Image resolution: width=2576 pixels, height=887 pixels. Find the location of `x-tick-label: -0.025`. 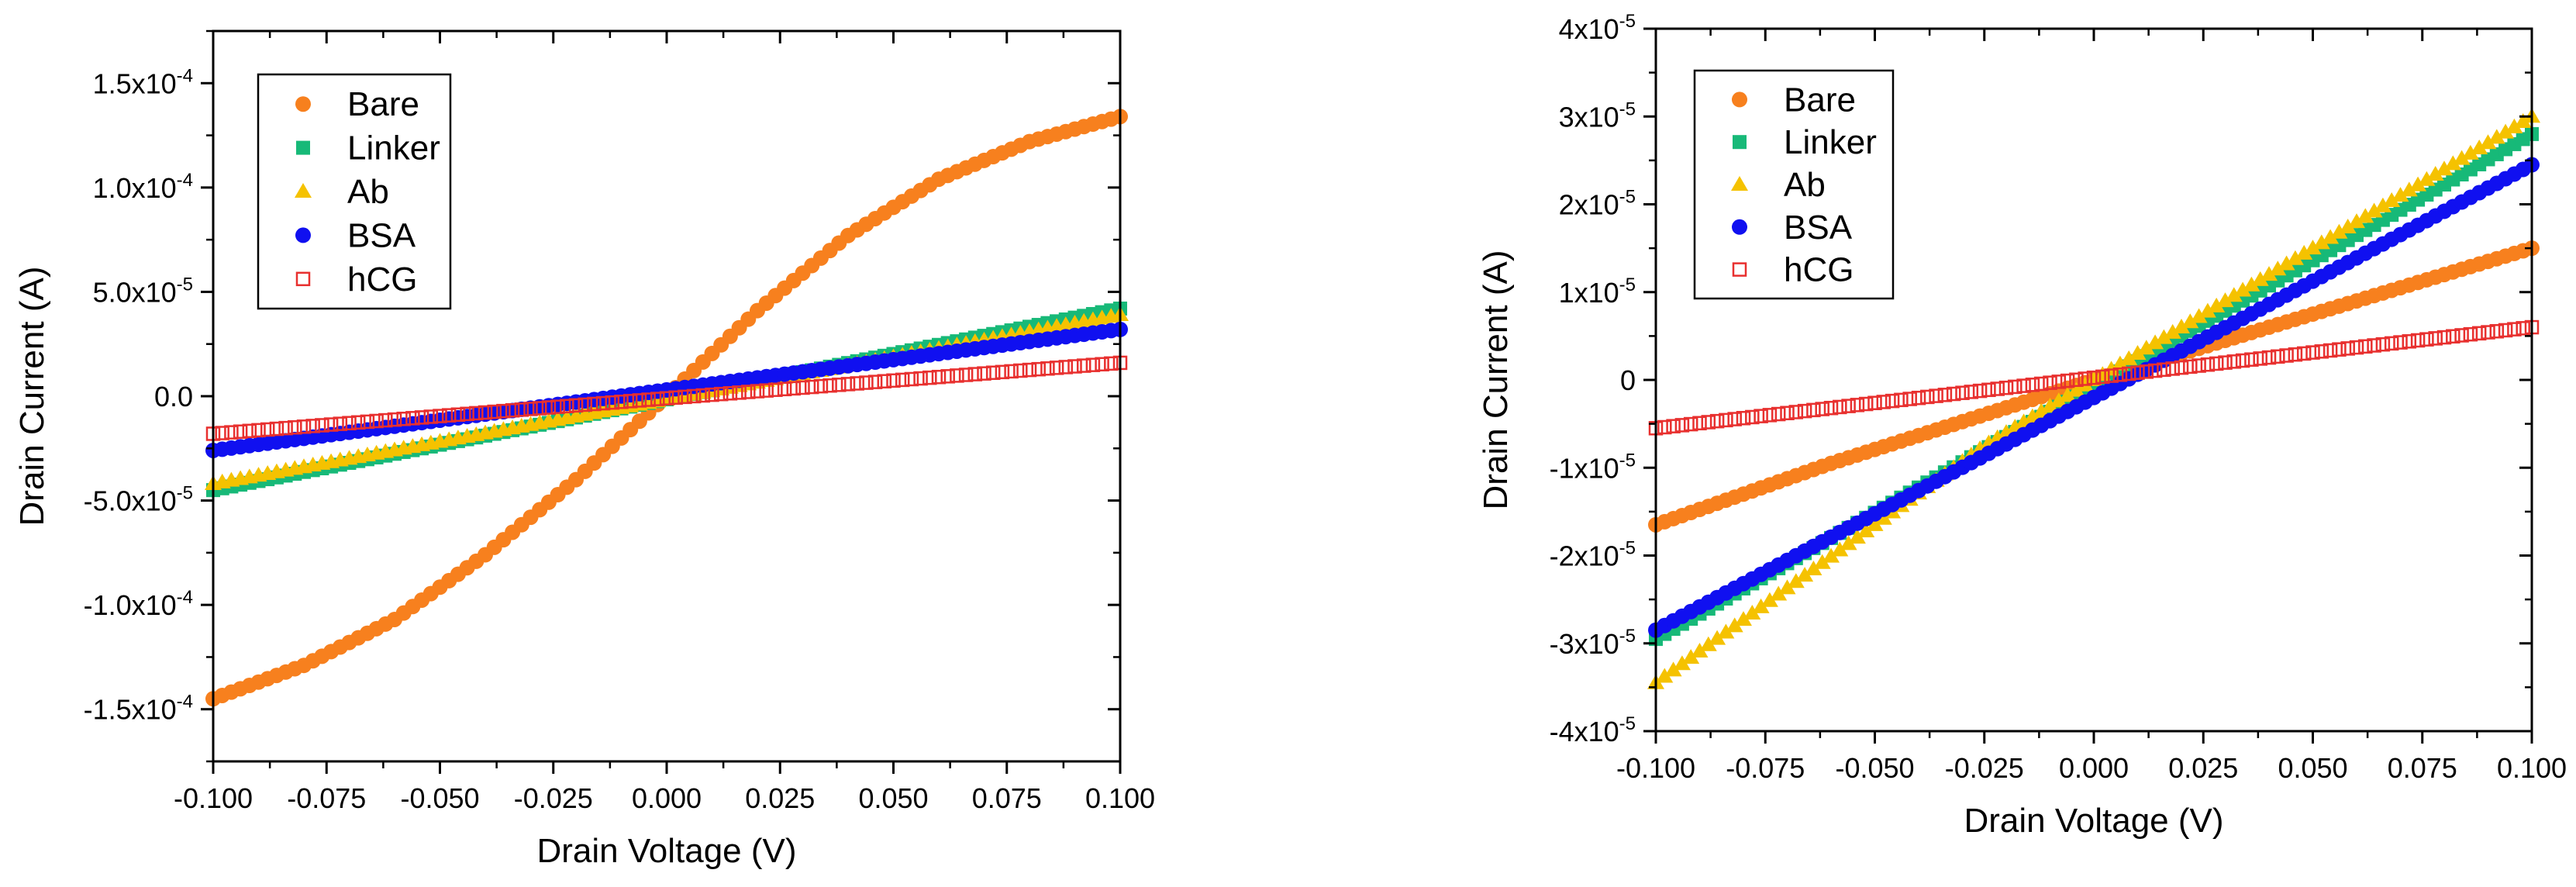

x-tick-label: -0.025 is located at coordinates (553, 798).